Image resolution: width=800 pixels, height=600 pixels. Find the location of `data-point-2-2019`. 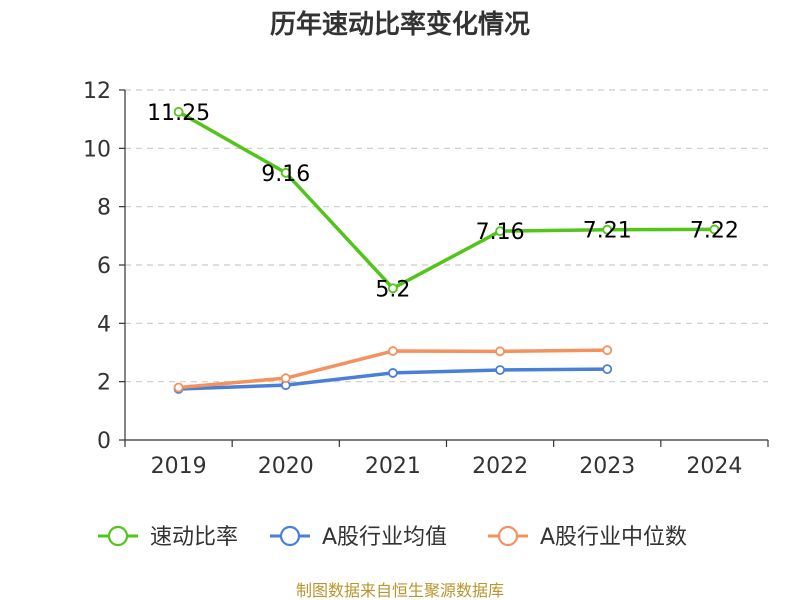

data-point-2-2019 is located at coordinates (178, 387).